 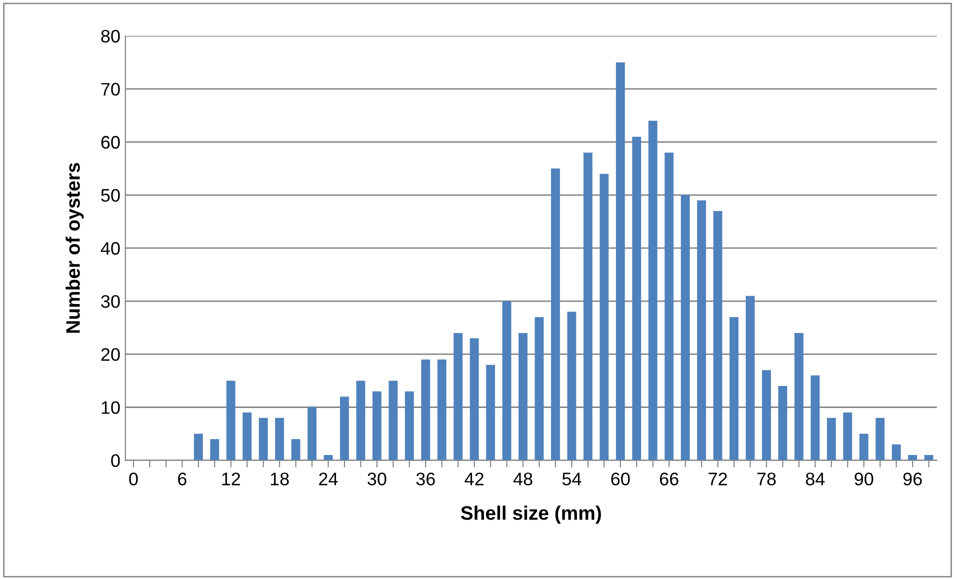 What do you see at coordinates (110, 354) in the screenshot?
I see `y-tick-label: 20` at bounding box center [110, 354].